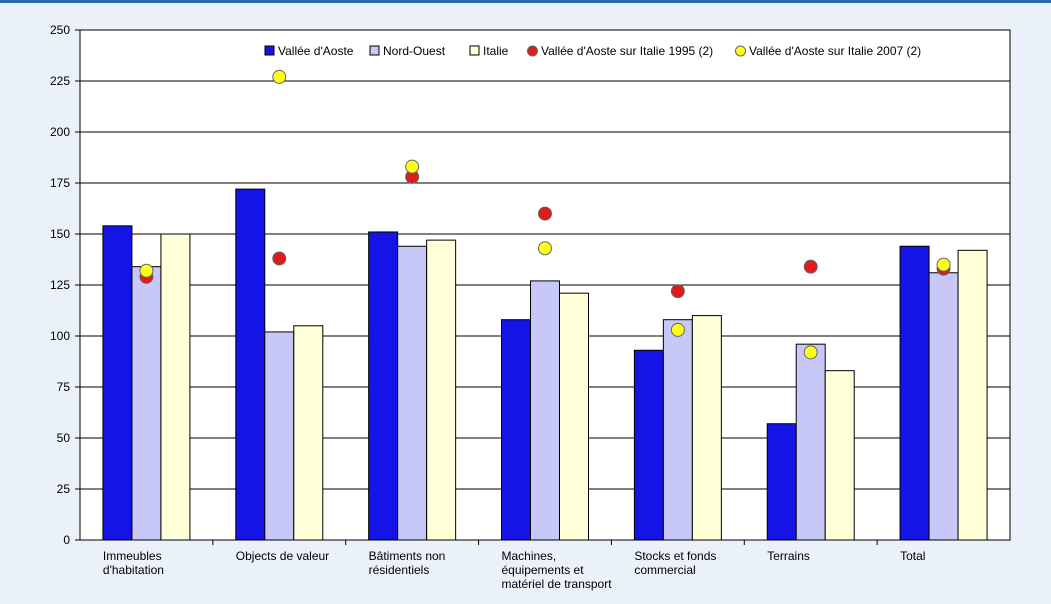  Describe the element at coordinates (282, 556) in the screenshot. I see `category-label: Objects de valeur` at that location.